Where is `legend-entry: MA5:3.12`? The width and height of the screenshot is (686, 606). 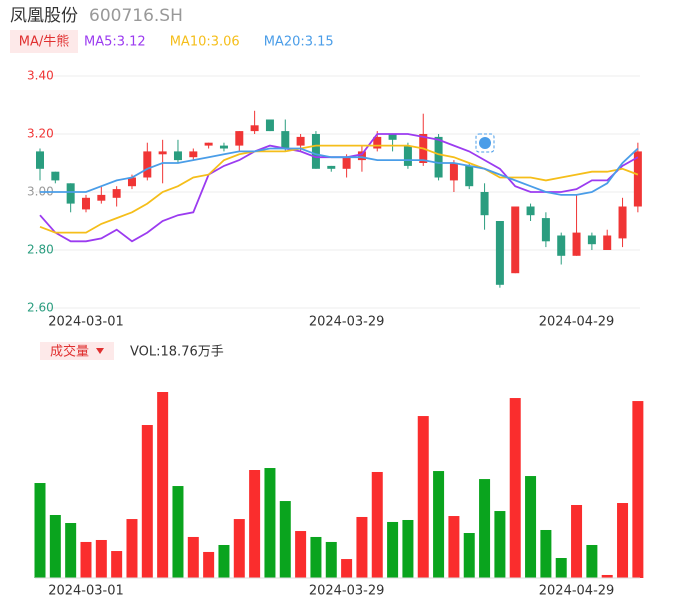 legend-entry: MA5:3.12 is located at coordinates (115, 42).